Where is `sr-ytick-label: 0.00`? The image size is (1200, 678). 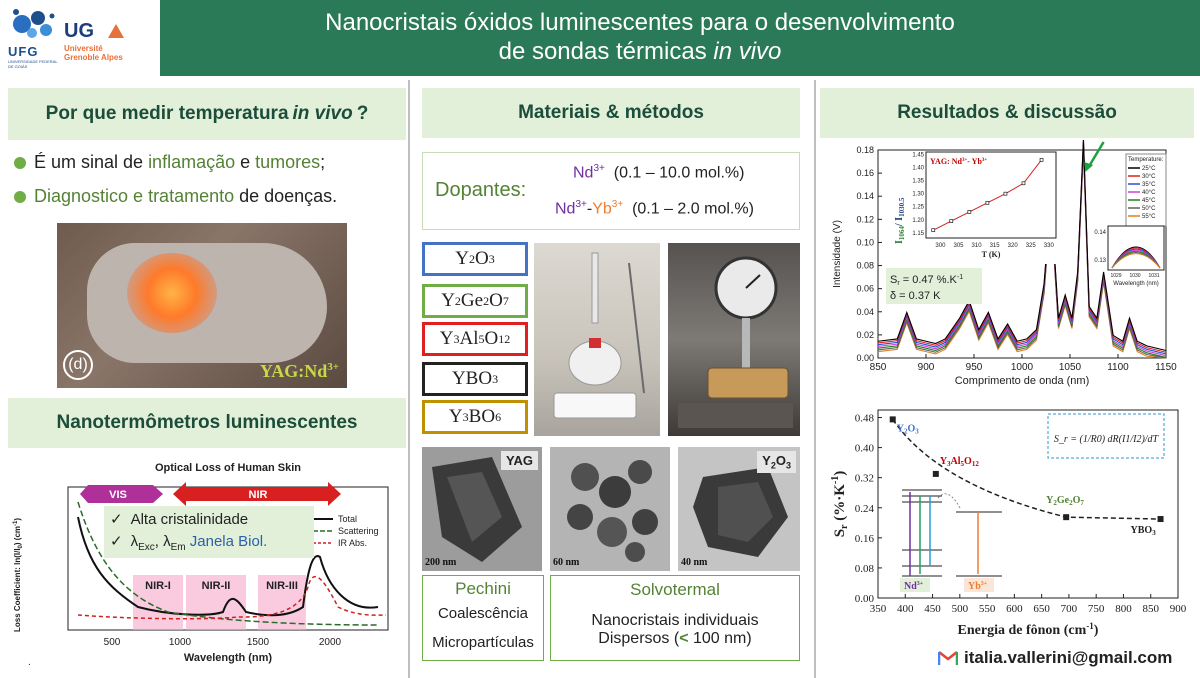
sr-ytick-label: 0.00 is located at coordinates (865, 599).